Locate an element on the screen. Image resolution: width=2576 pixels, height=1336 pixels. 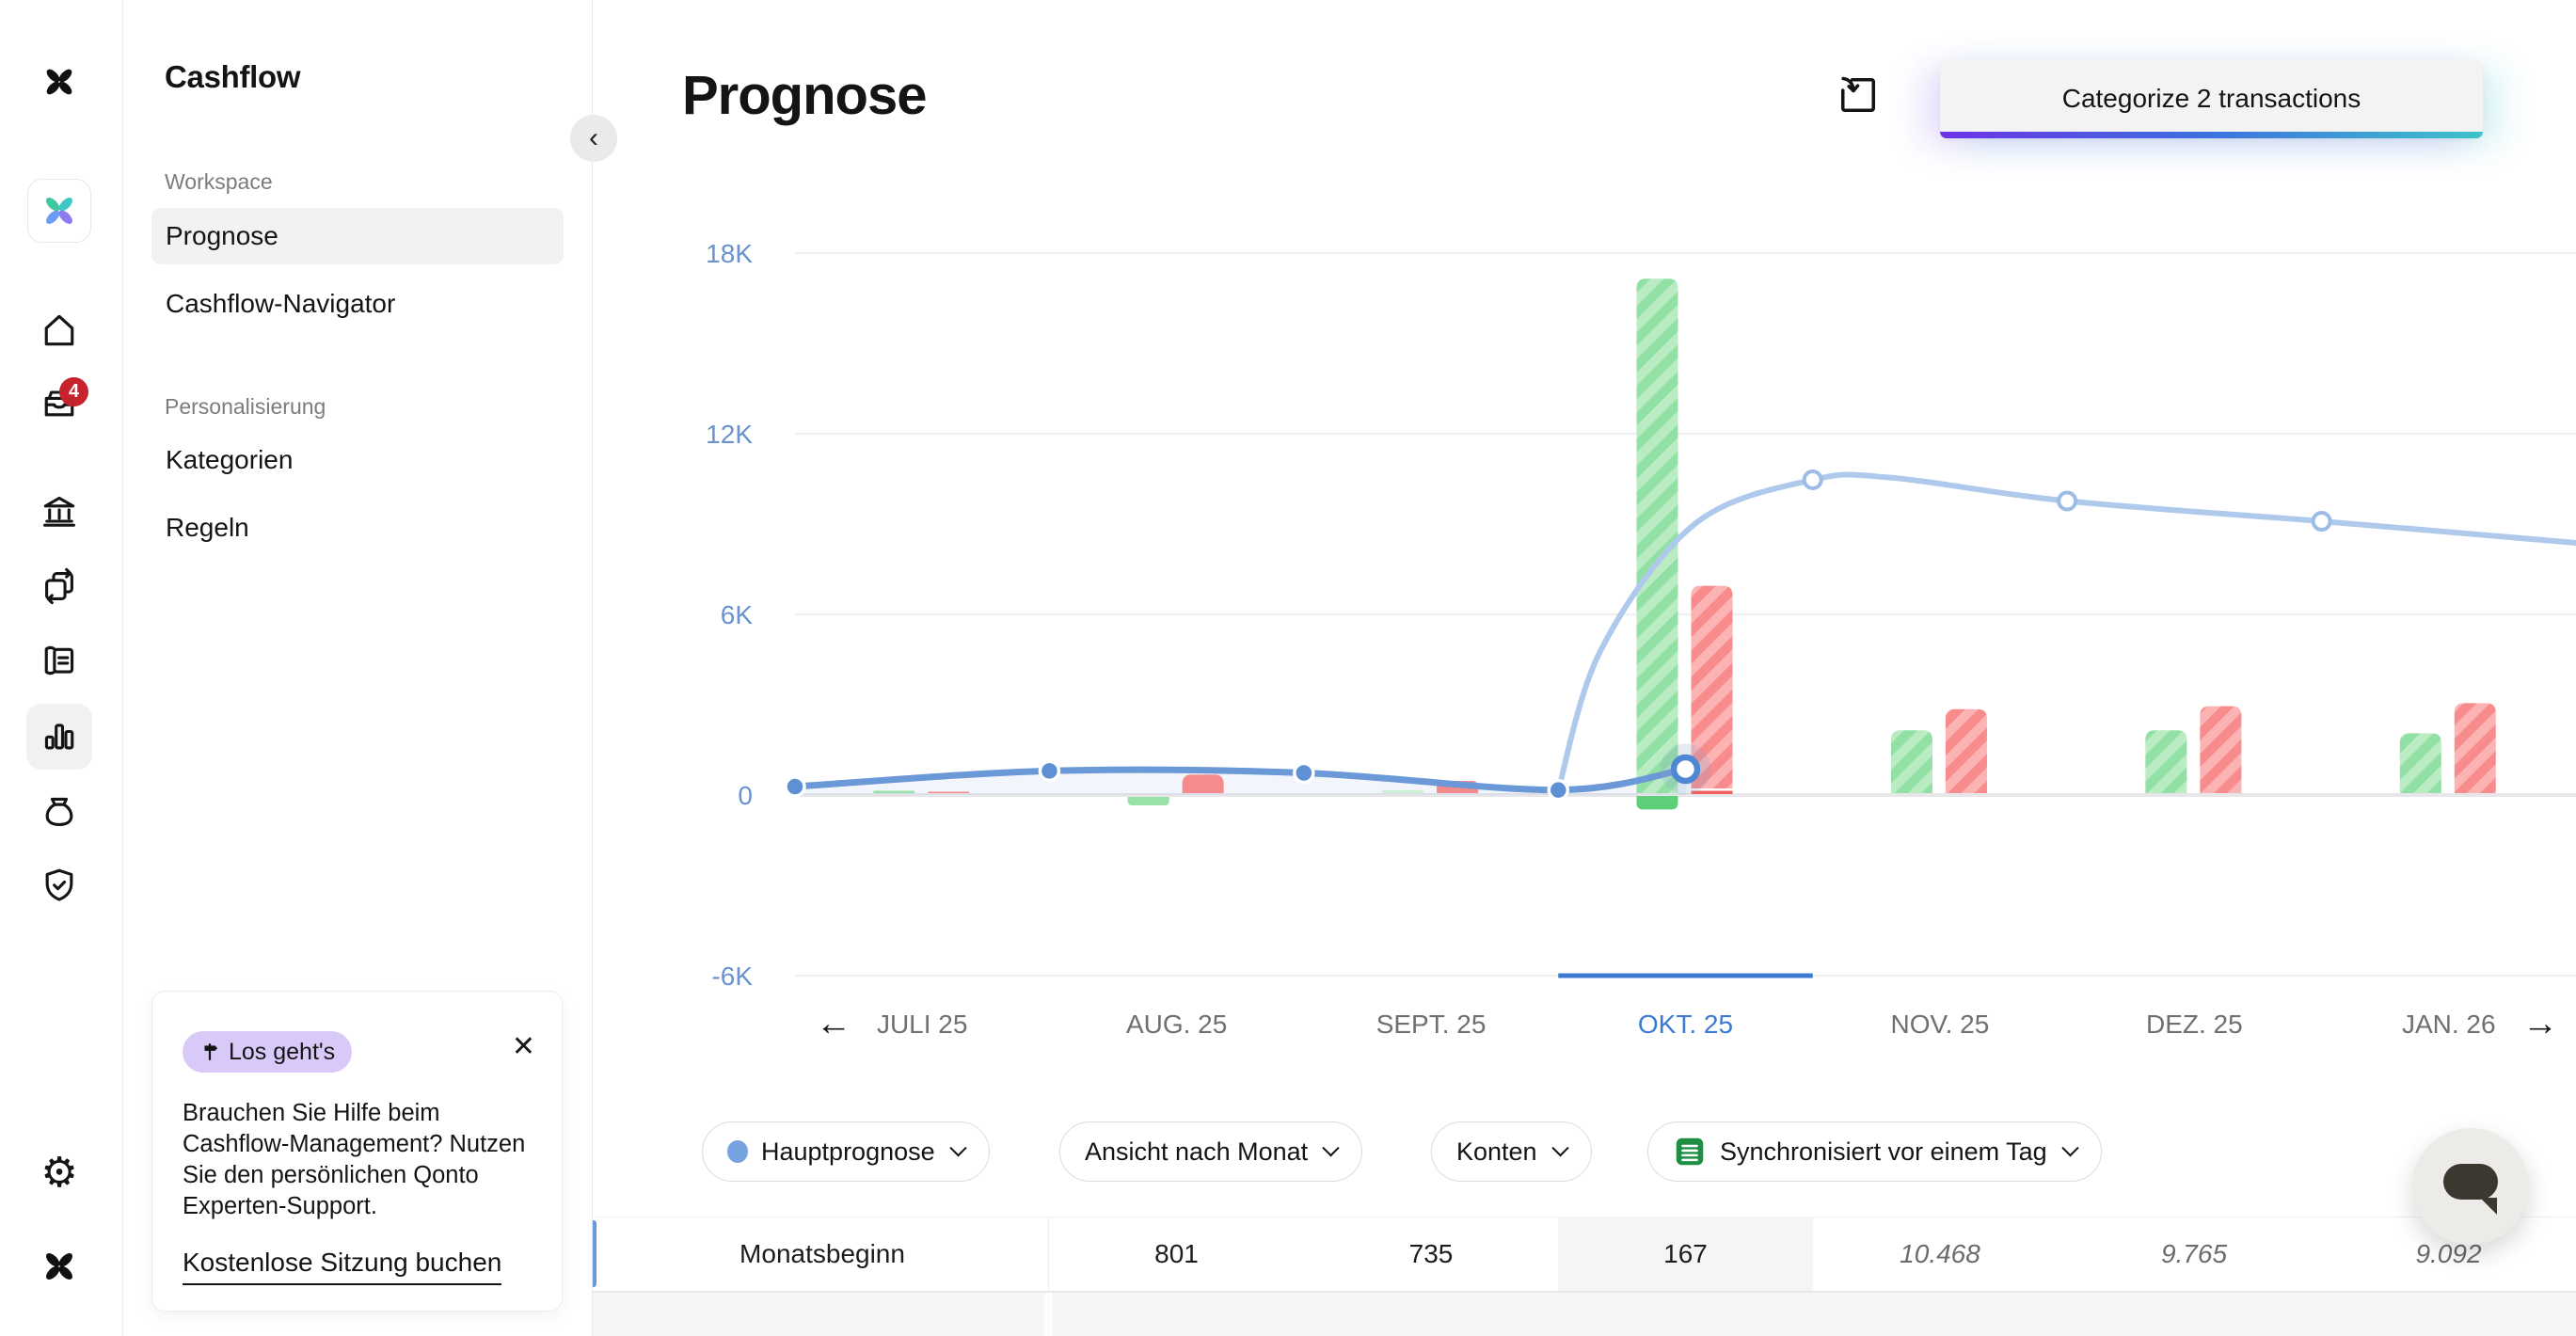
sync-status-filter: Synchronisiert vor einem Tag is located at coordinates (1874, 1151).